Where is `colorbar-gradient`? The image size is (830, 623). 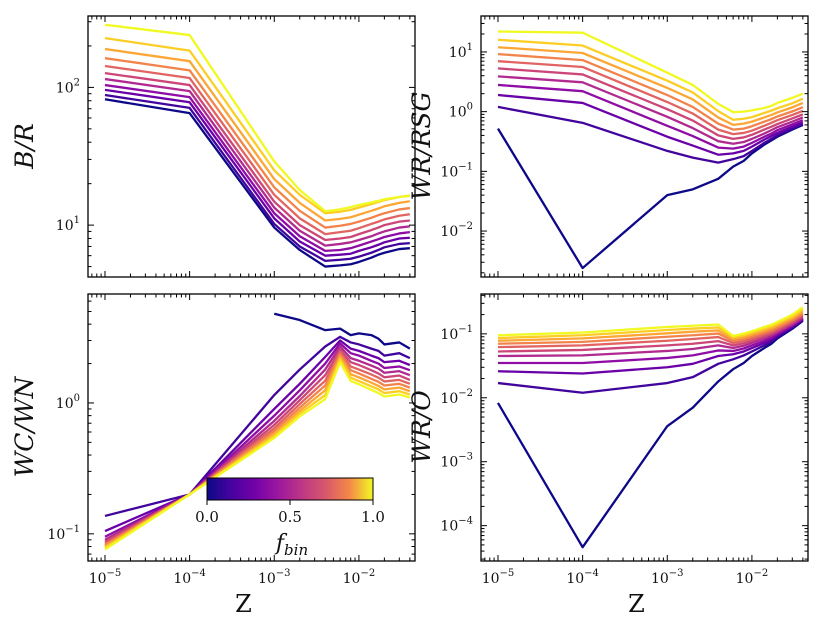 colorbar-gradient is located at coordinates (290, 489).